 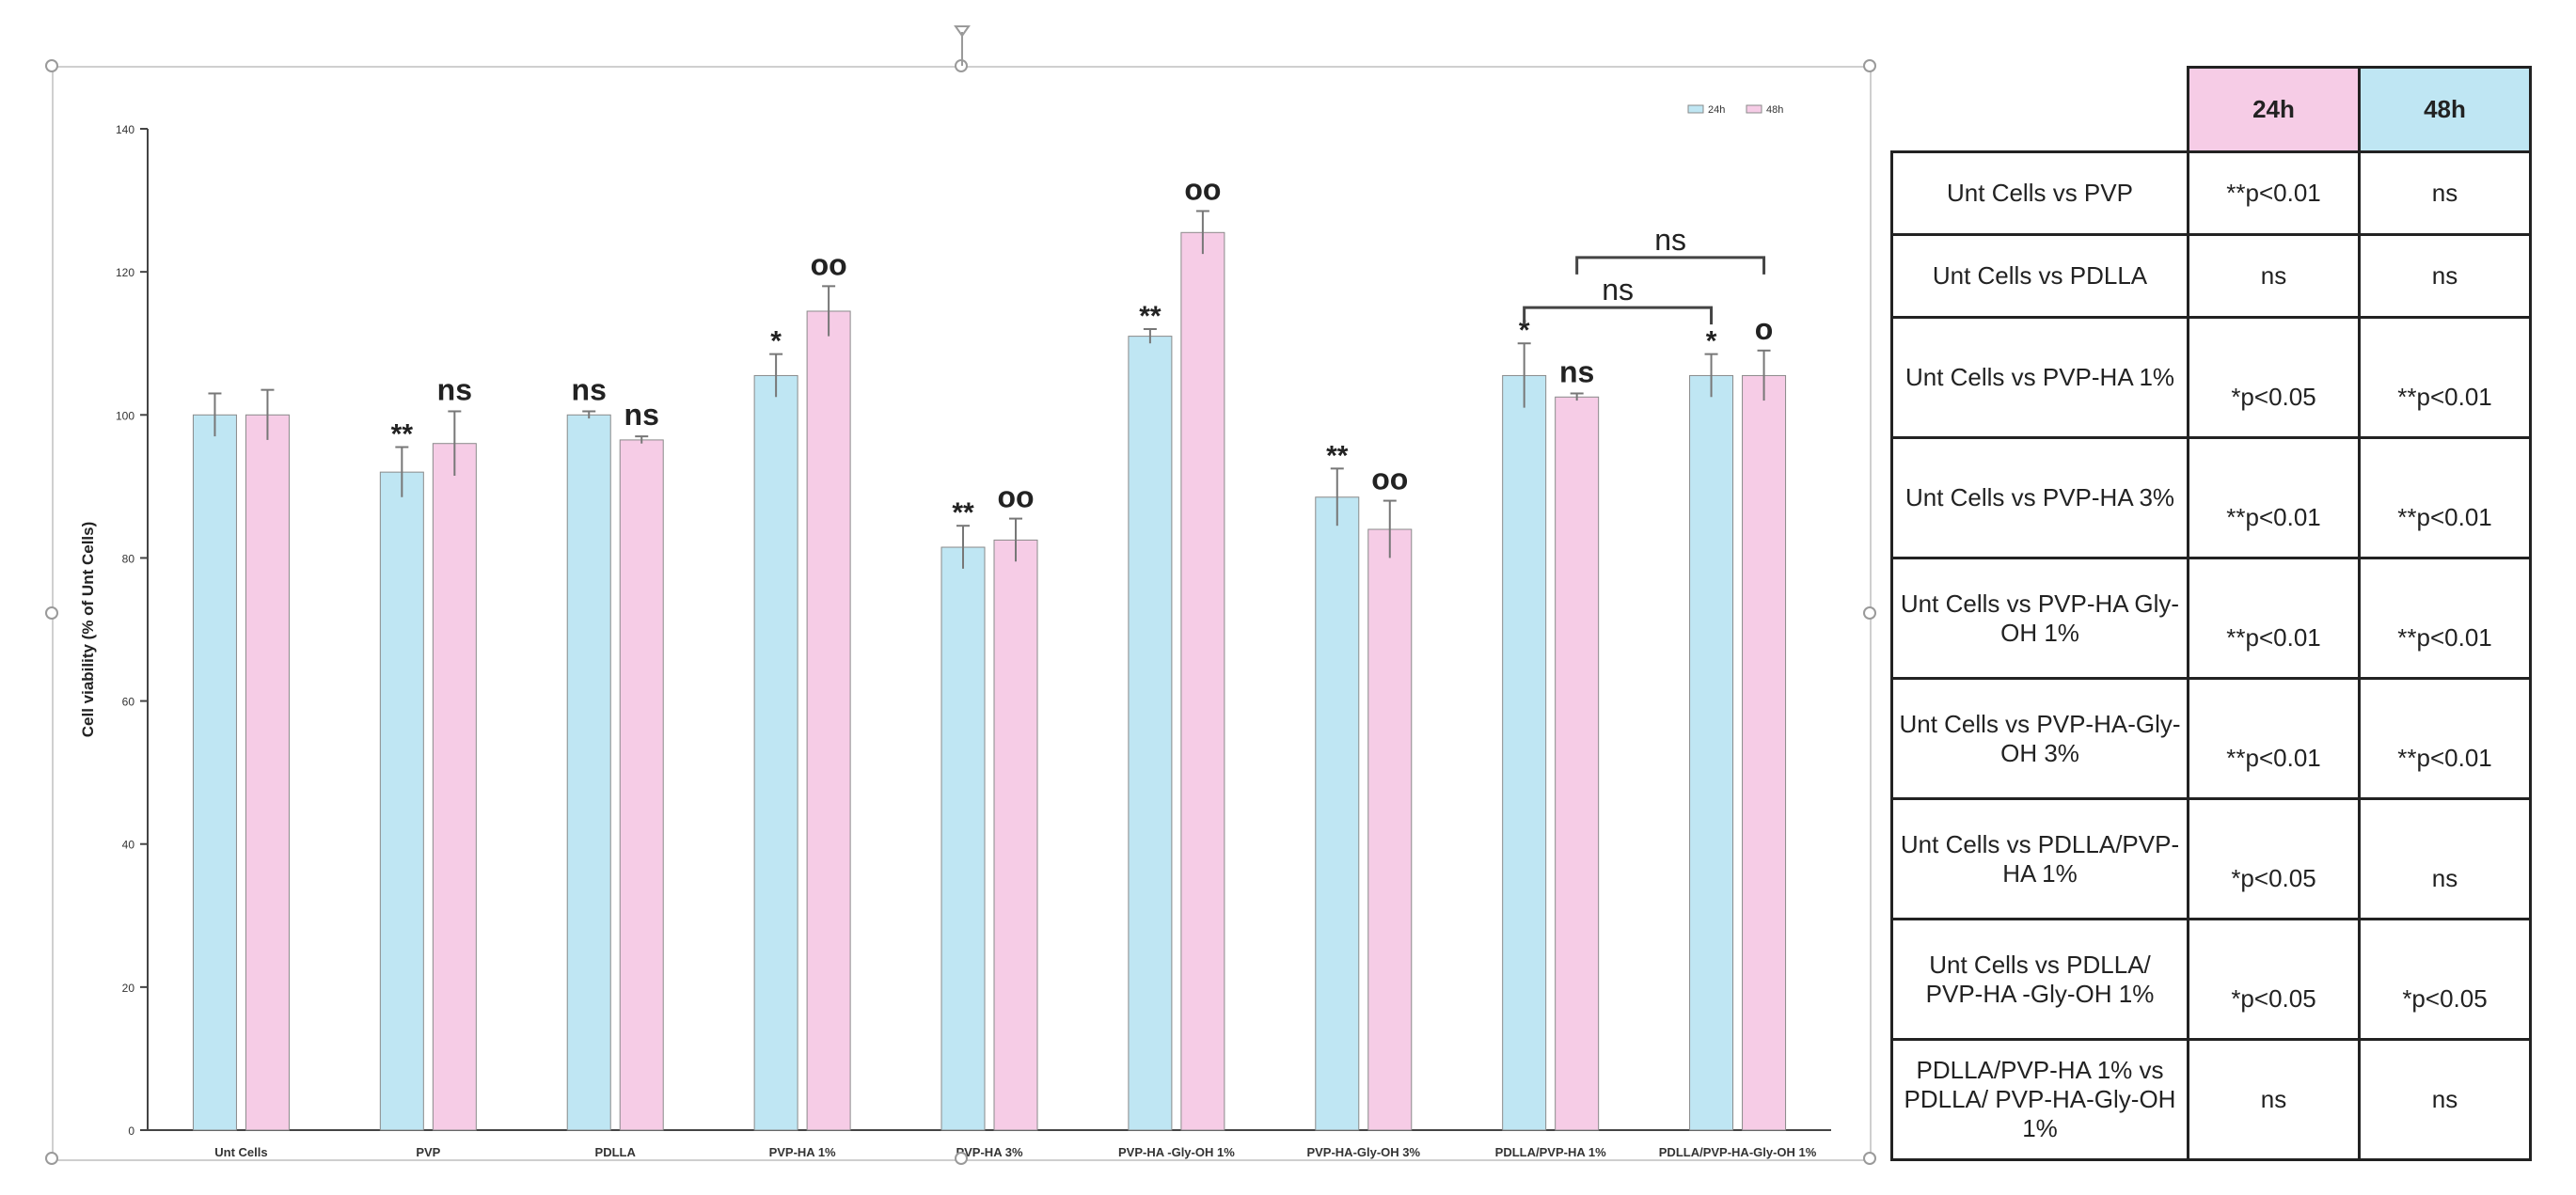 I want to click on resize-handle-middle-right, so click(x=1869, y=613).